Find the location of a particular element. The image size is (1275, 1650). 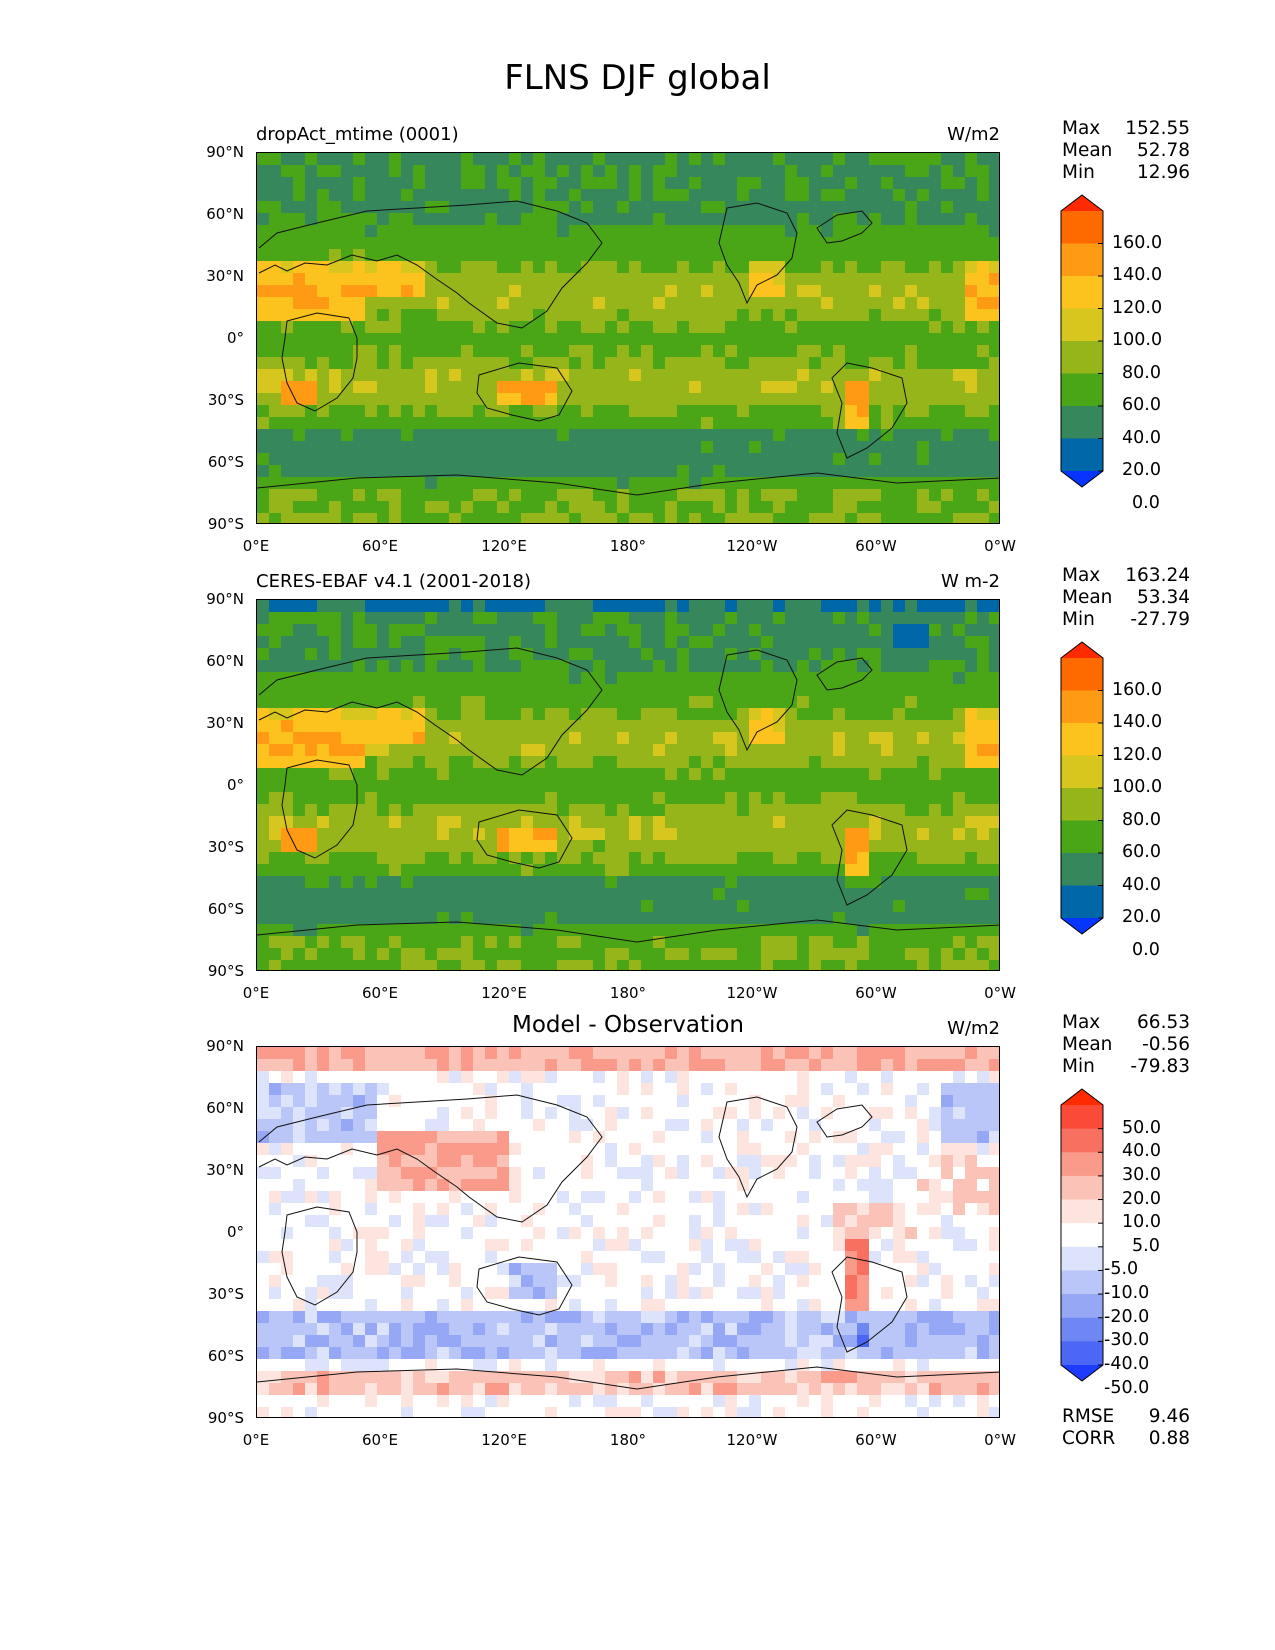

latitude-tick-label: 90°S is located at coordinates (225, 971).